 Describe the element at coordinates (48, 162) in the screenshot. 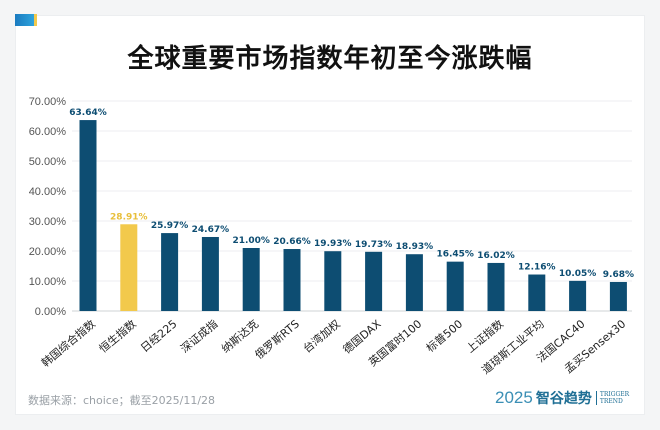

I see `y-tick-label: 50.00%` at that location.